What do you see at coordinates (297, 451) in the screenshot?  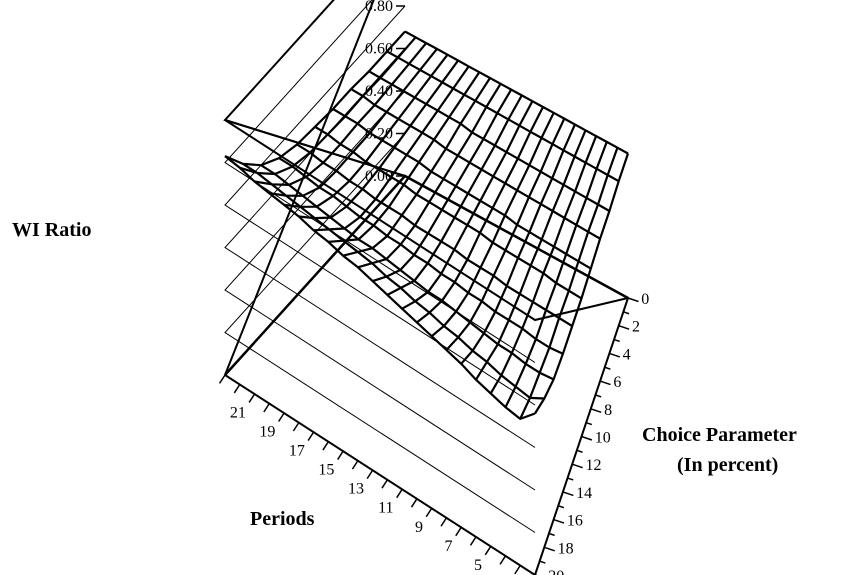 I see `period-tick-label: 17` at bounding box center [297, 451].